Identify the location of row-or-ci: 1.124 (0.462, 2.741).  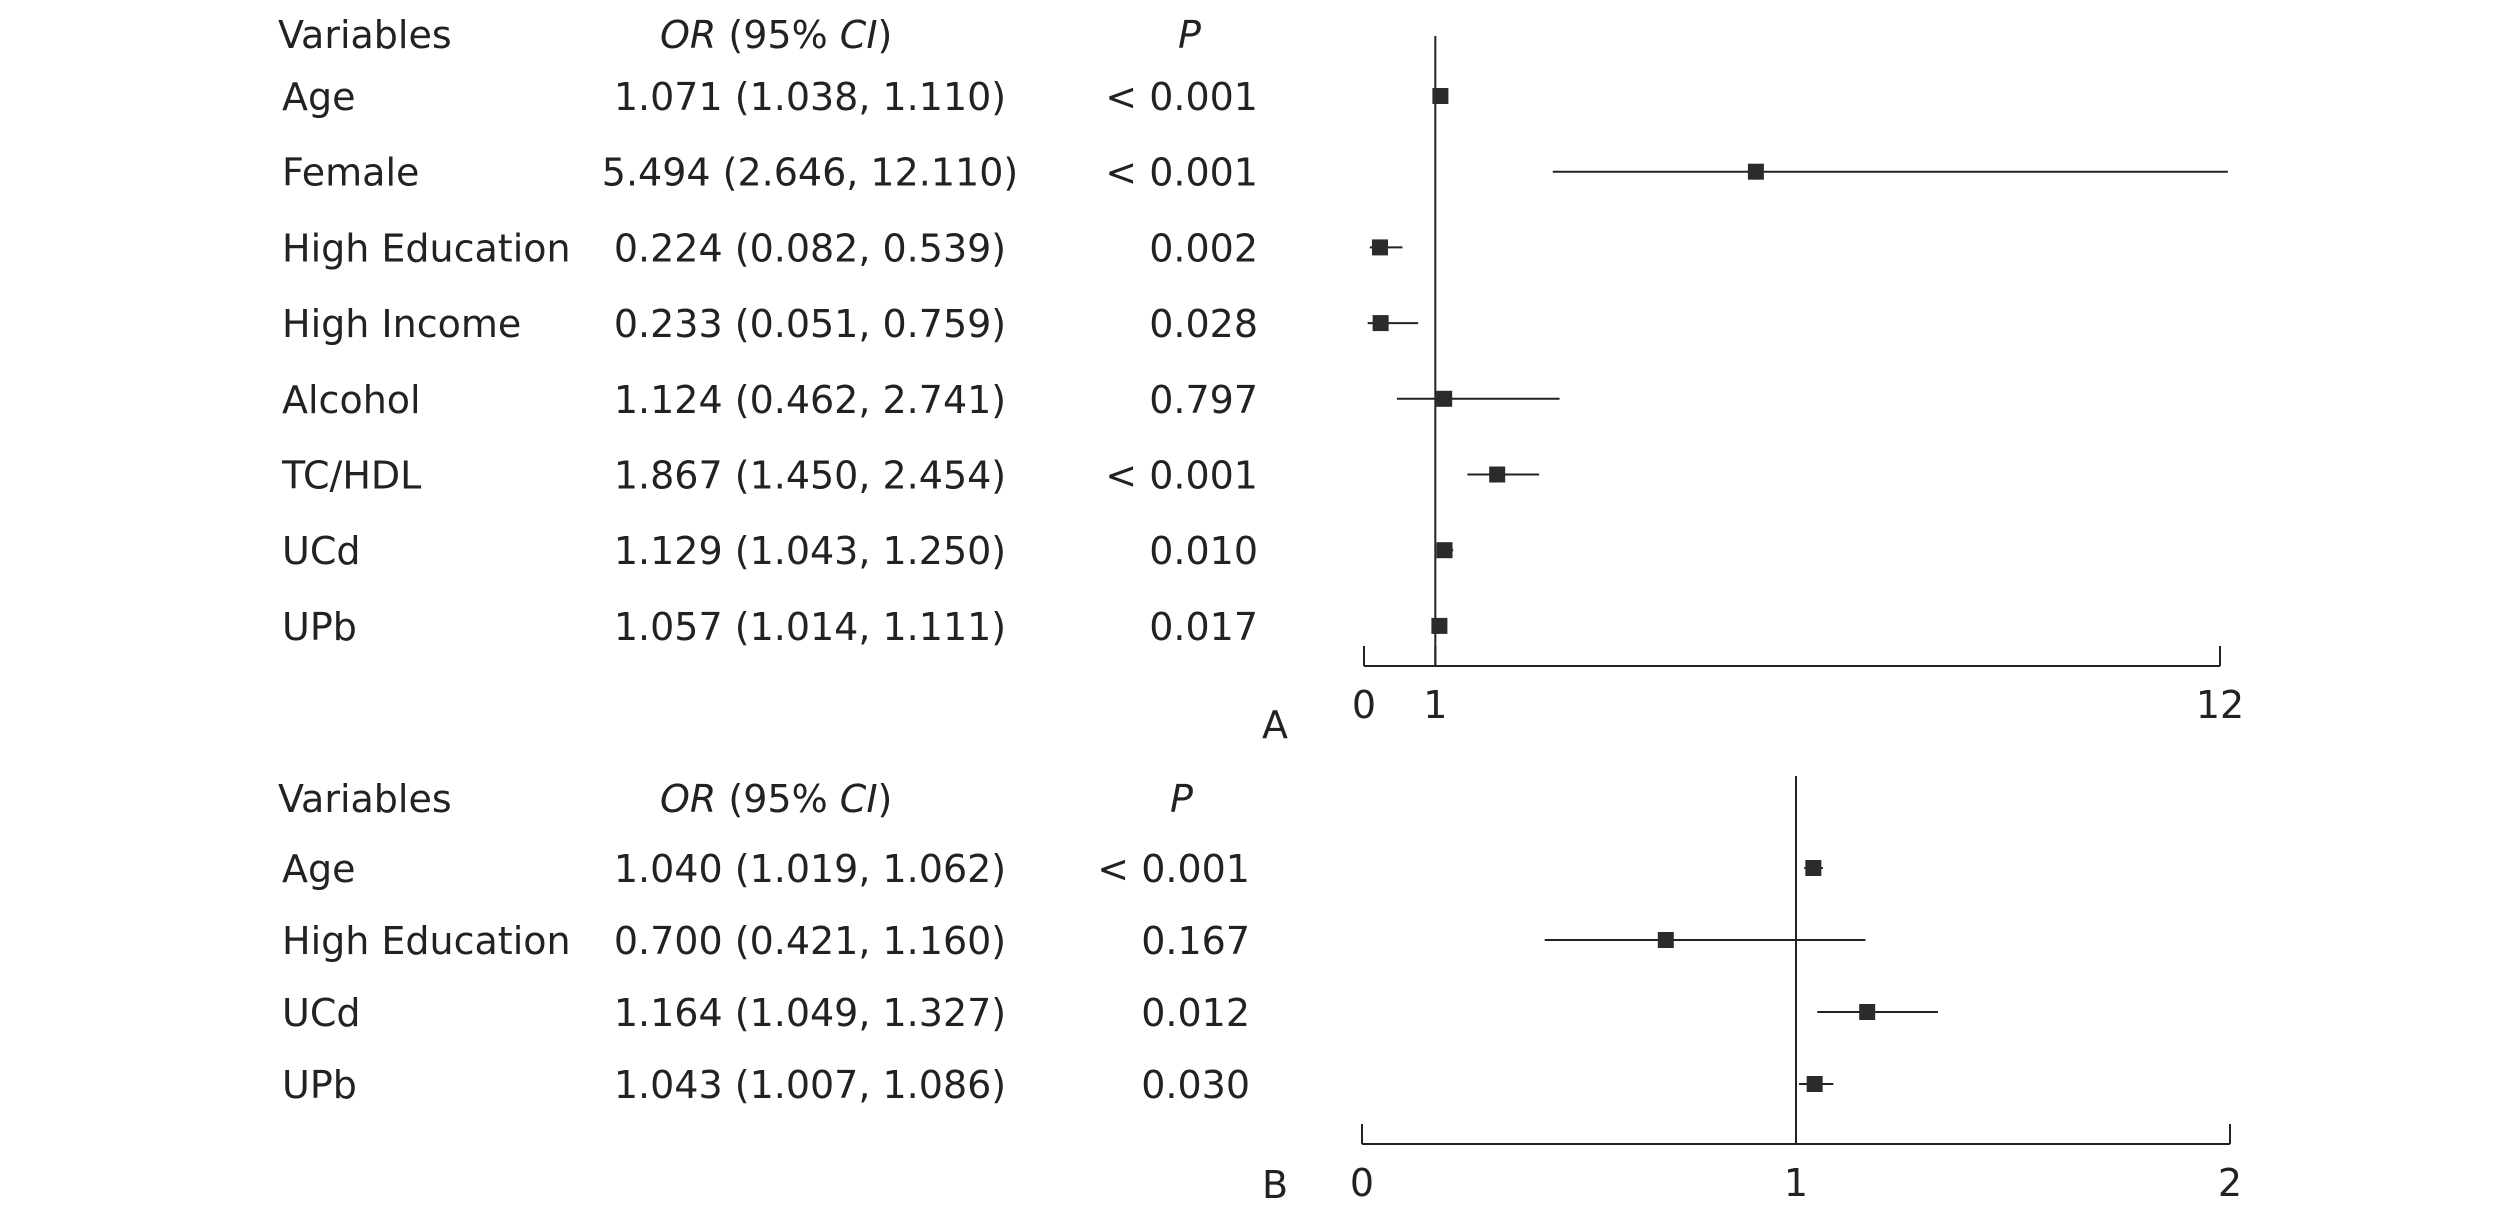
(810, 400).